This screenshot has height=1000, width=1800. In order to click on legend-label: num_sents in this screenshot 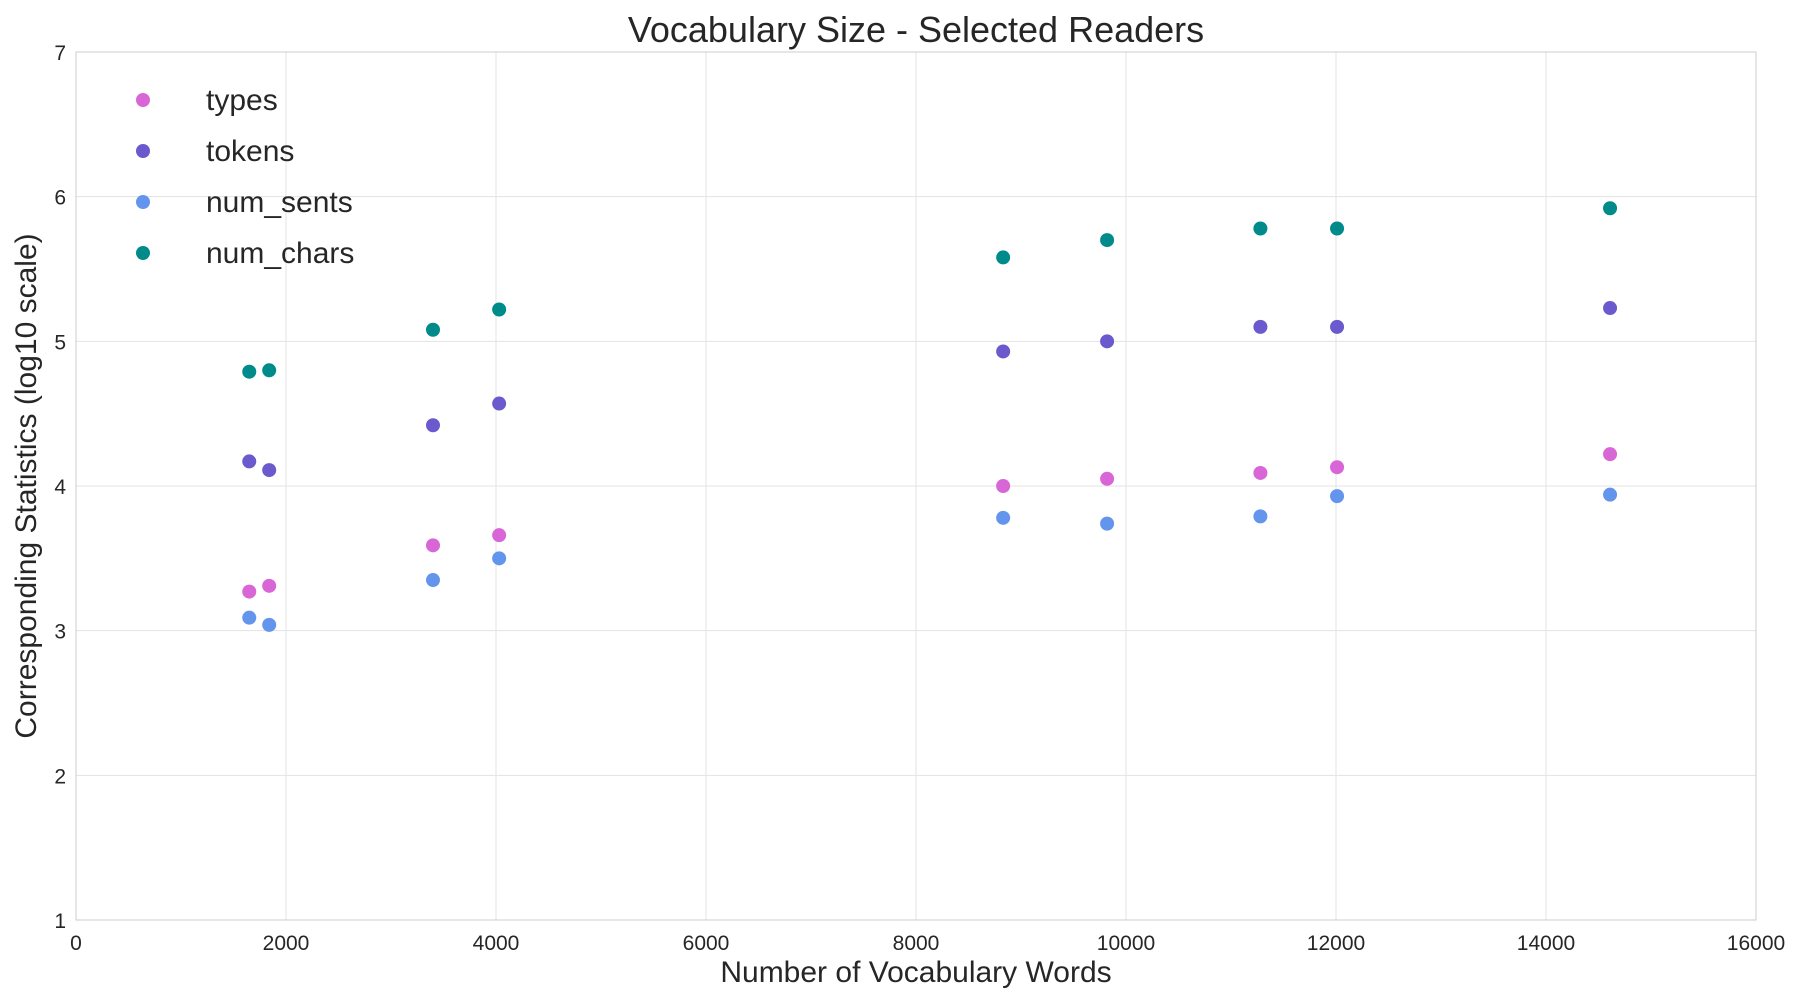, I will do `click(279, 202)`.